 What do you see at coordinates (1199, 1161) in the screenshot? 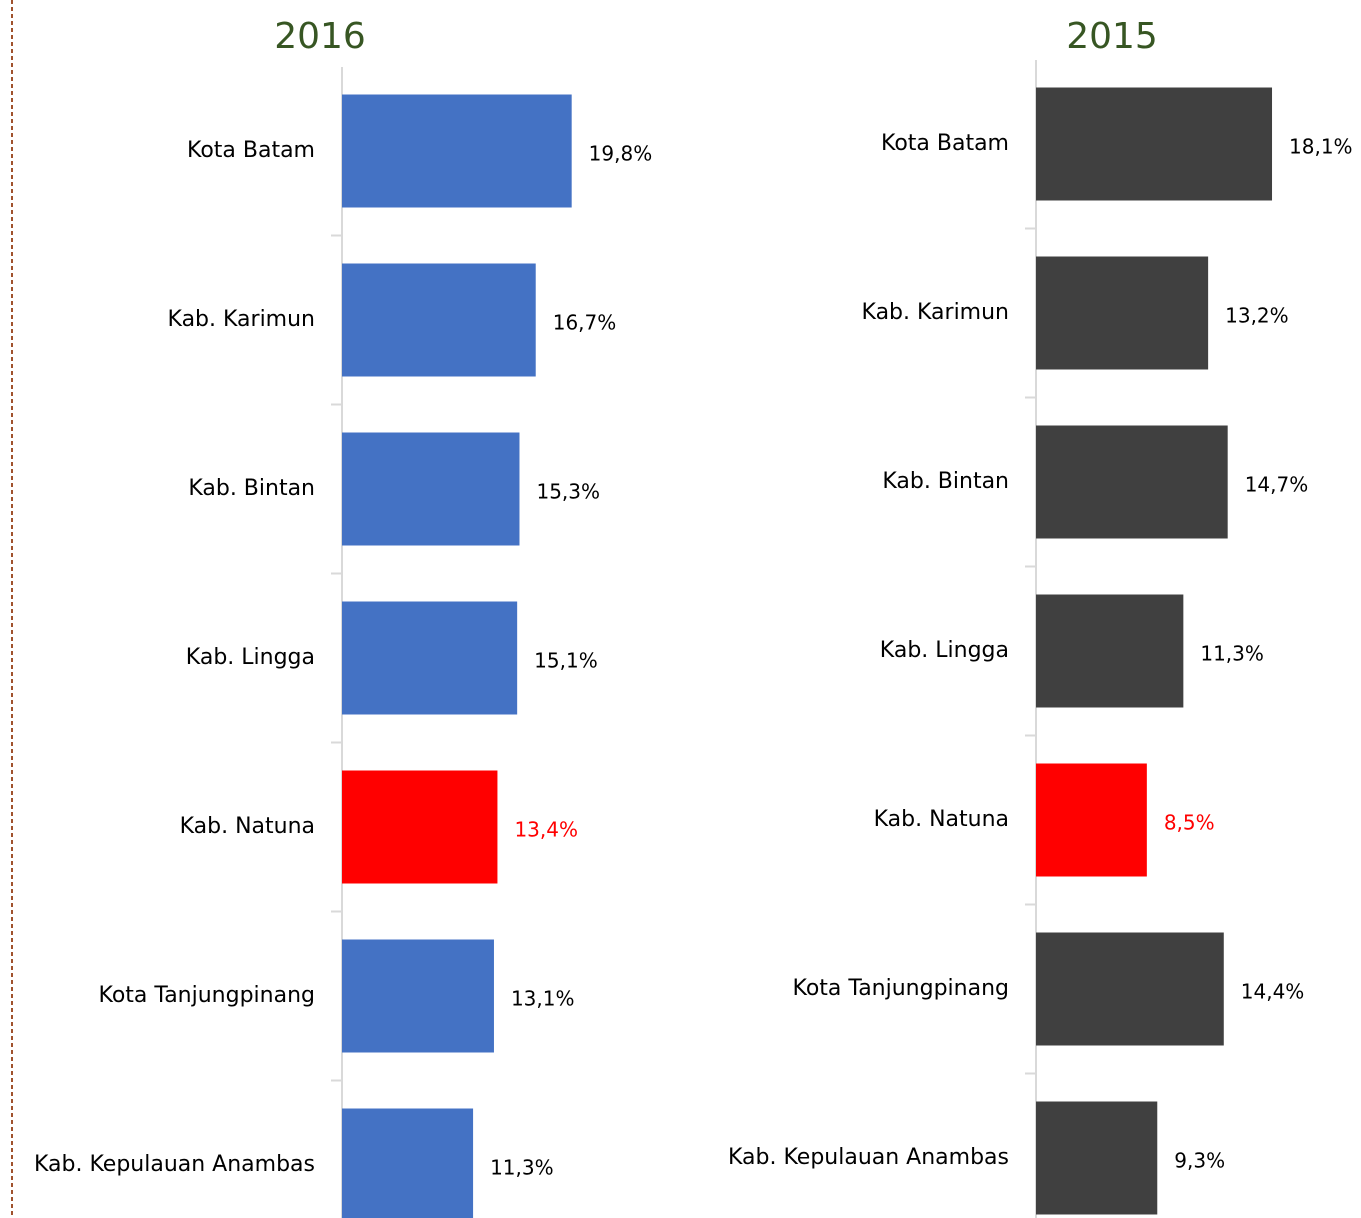
I see `value-label: 9,3%` at bounding box center [1199, 1161].